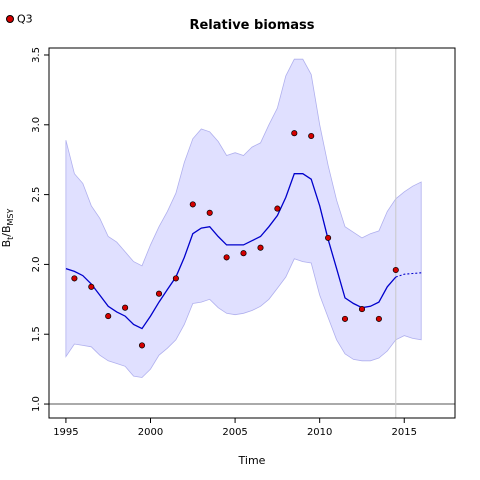 This screenshot has width=480, height=480. Describe the element at coordinates (6, 244) in the screenshot. I see `y-axis-title-main: B` at that location.